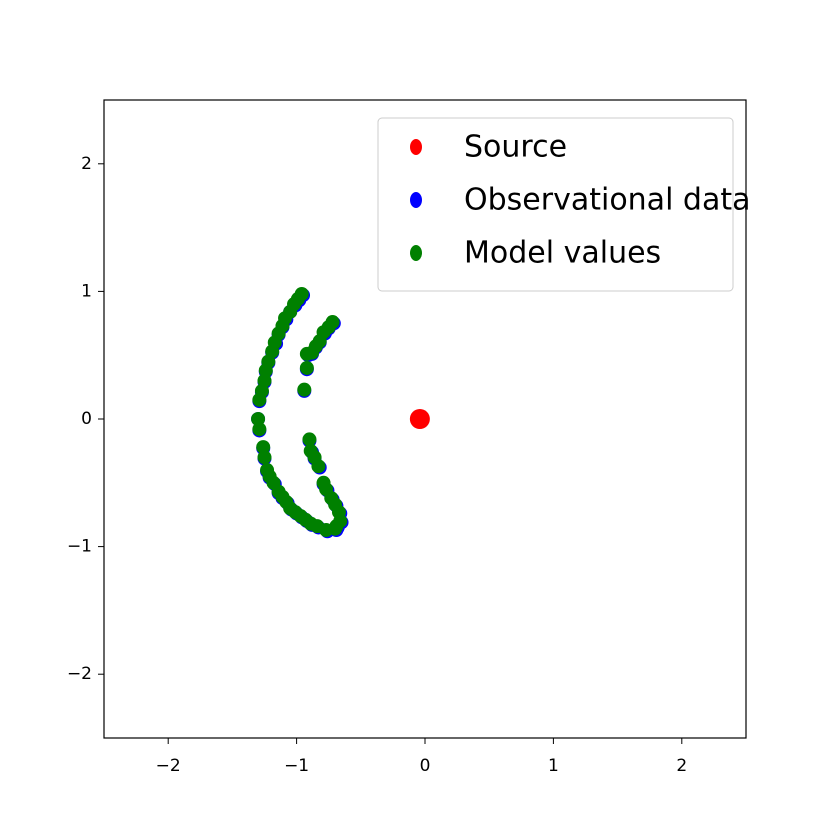 The width and height of the screenshot is (830, 830). Describe the element at coordinates (562, 253) in the screenshot. I see `legend-label: Model values` at that location.